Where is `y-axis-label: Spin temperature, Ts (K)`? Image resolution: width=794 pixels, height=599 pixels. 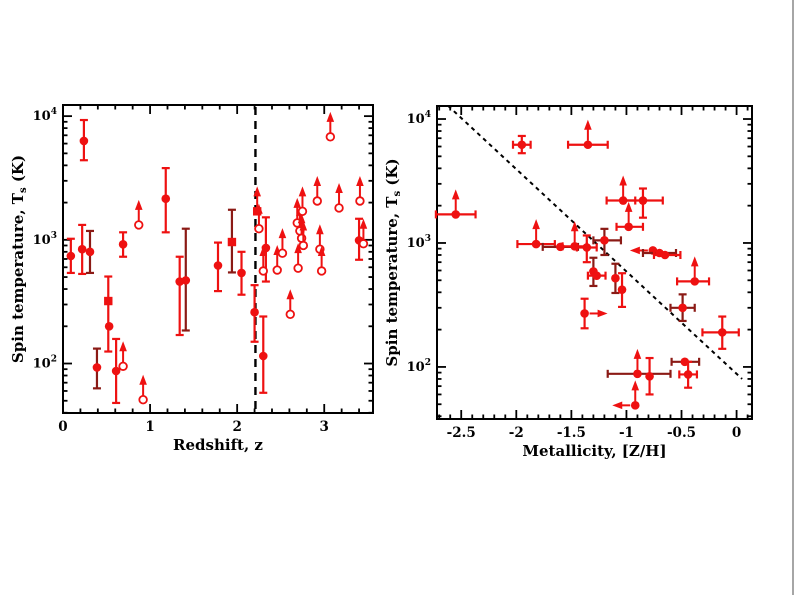 y-axis-label: Spin temperature, Ts (K) is located at coordinates (393, 262).